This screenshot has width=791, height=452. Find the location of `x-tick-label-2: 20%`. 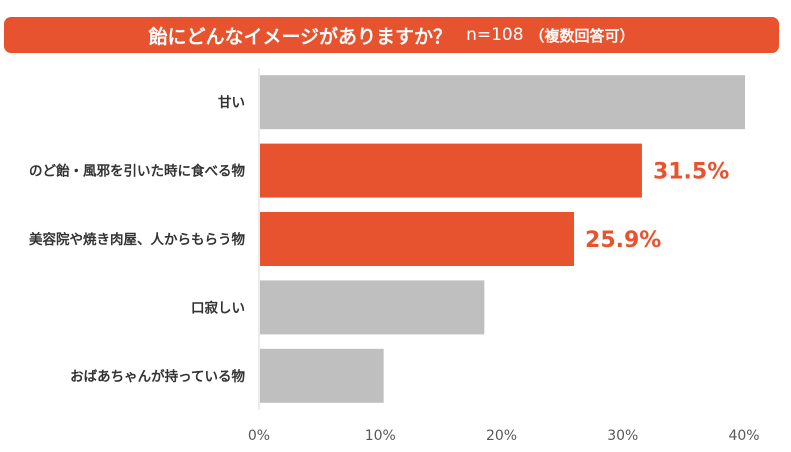

x-tick-label-2: 20% is located at coordinates (501, 436).